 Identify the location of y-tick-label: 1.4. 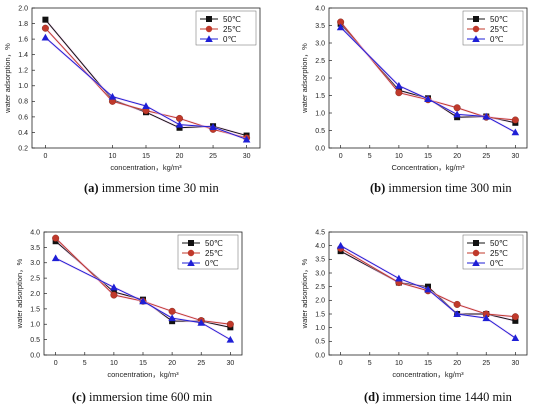
(23, 55).